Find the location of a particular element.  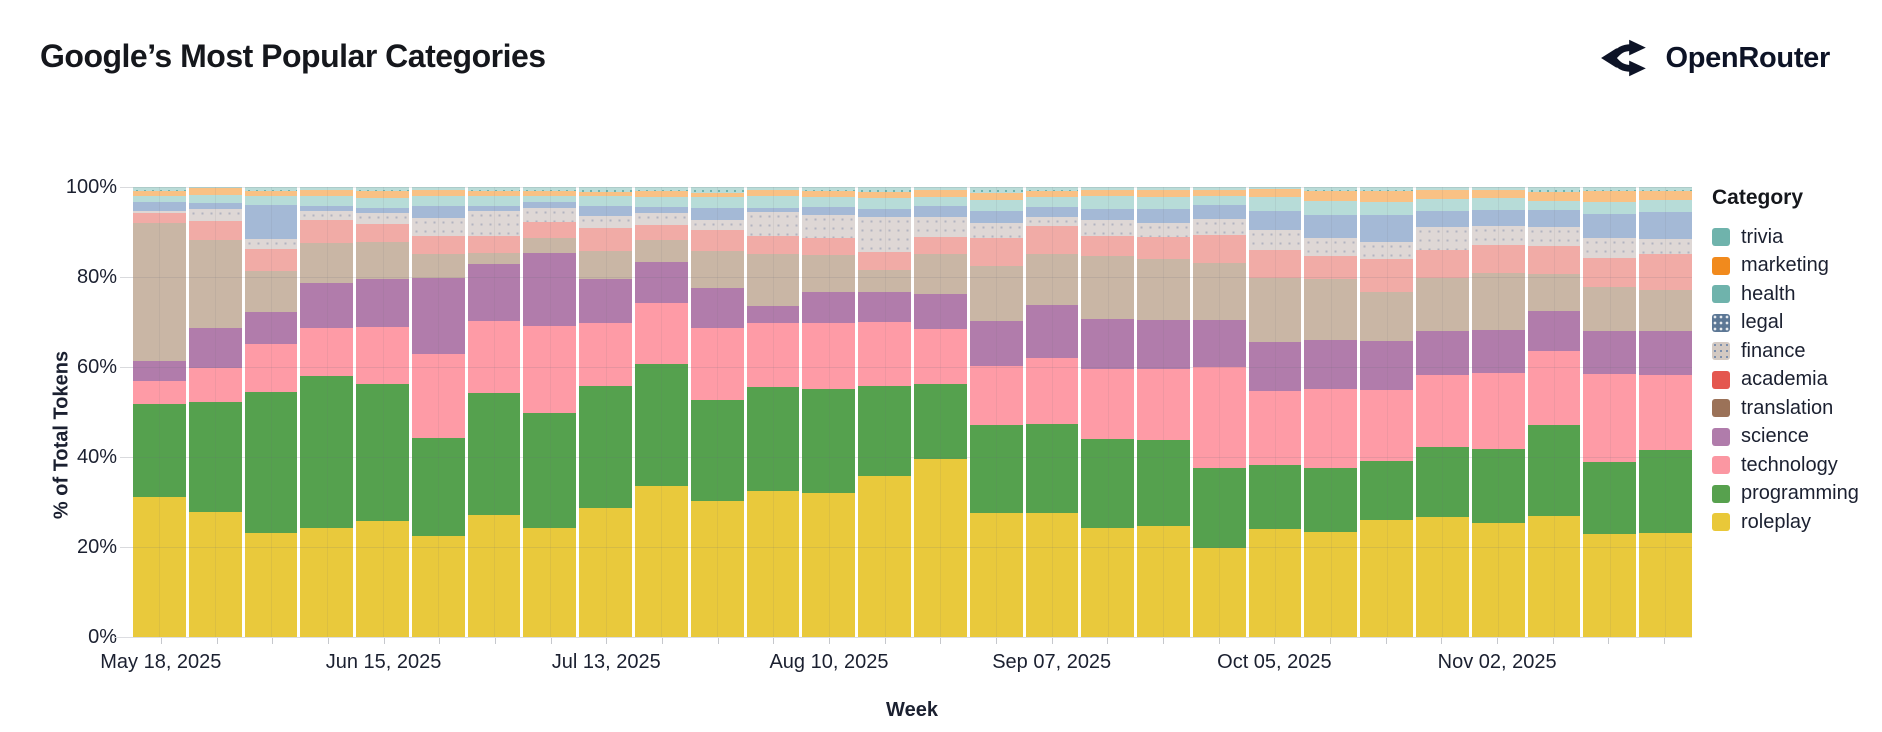

bar-week-nov-09-2025 is located at coordinates (1554, 412).